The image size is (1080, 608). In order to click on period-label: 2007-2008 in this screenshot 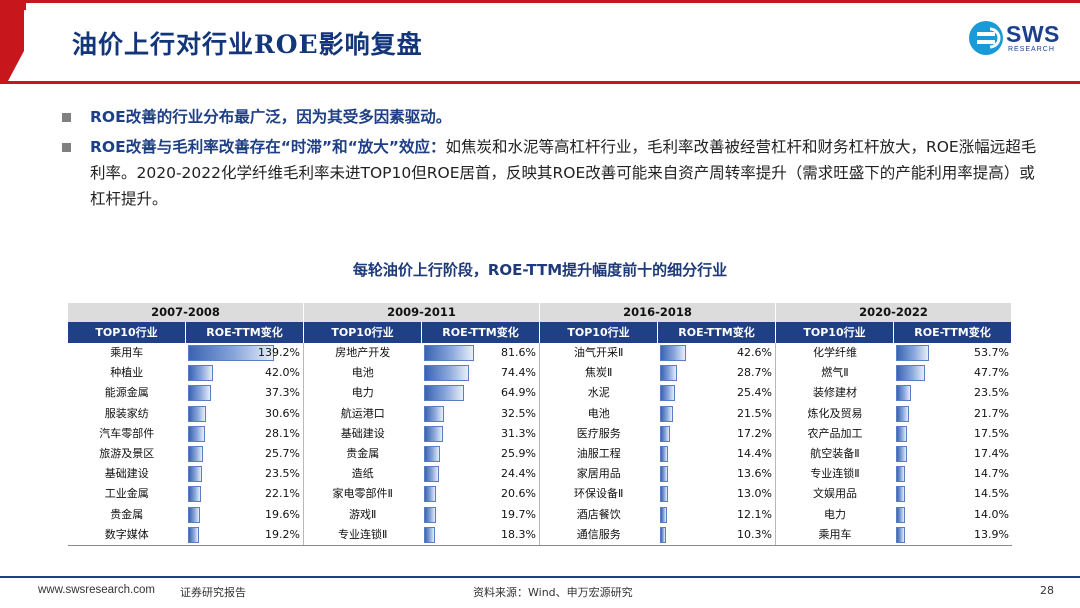, I will do `click(186, 312)`.